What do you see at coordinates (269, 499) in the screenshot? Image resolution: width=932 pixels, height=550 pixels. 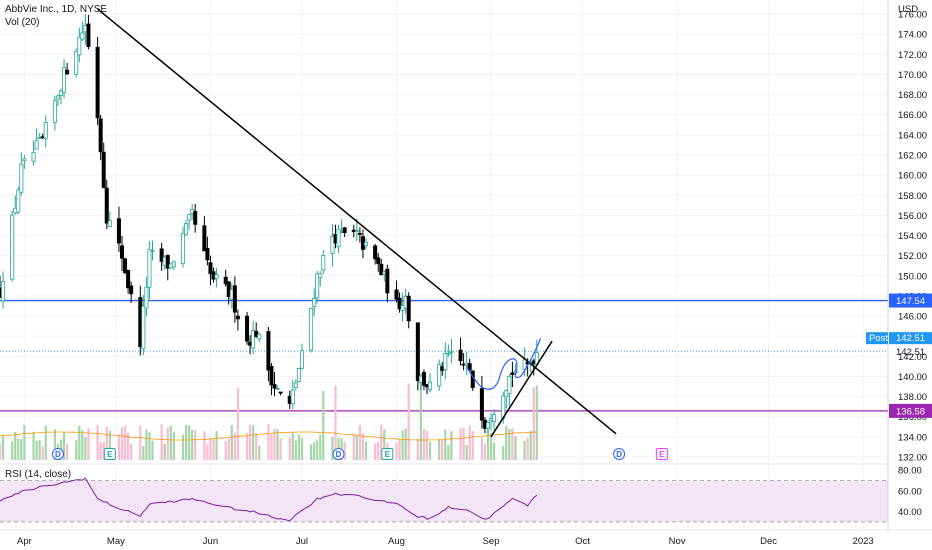 I see `rsi-line` at bounding box center [269, 499].